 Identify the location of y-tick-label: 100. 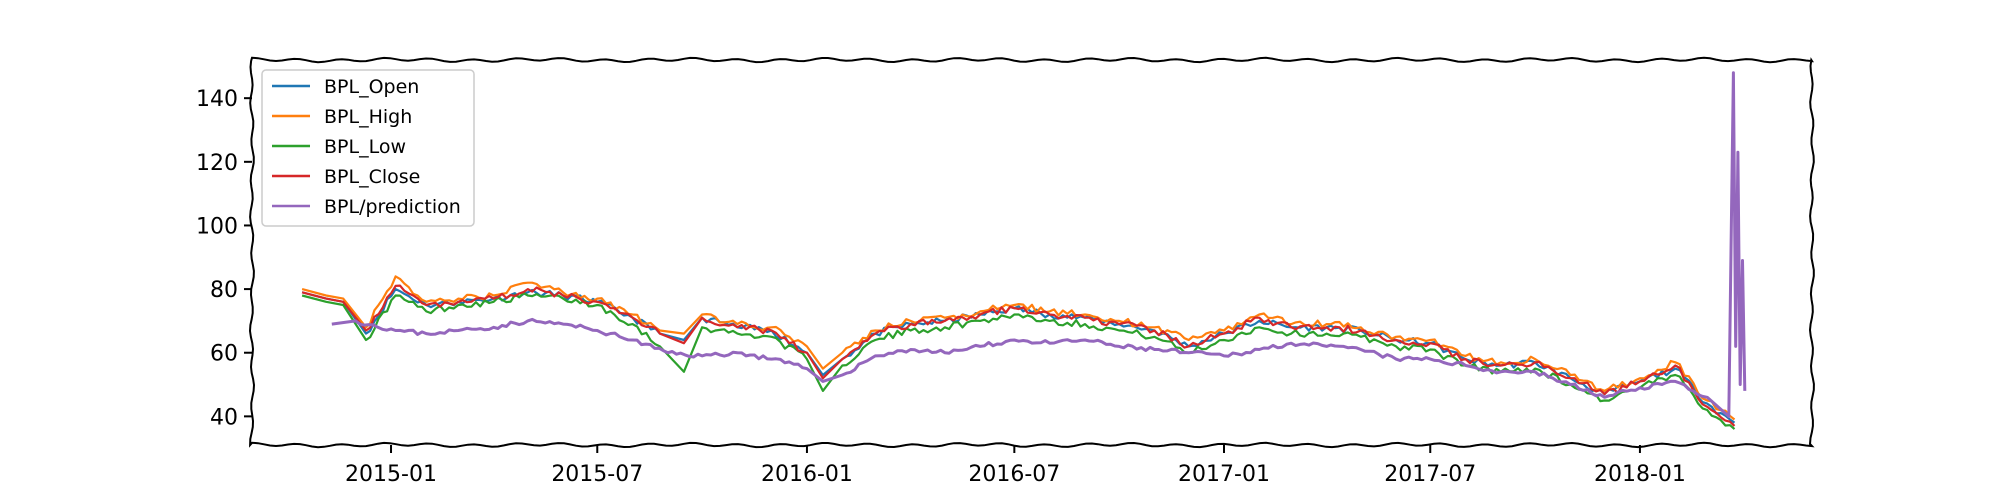
(217, 226).